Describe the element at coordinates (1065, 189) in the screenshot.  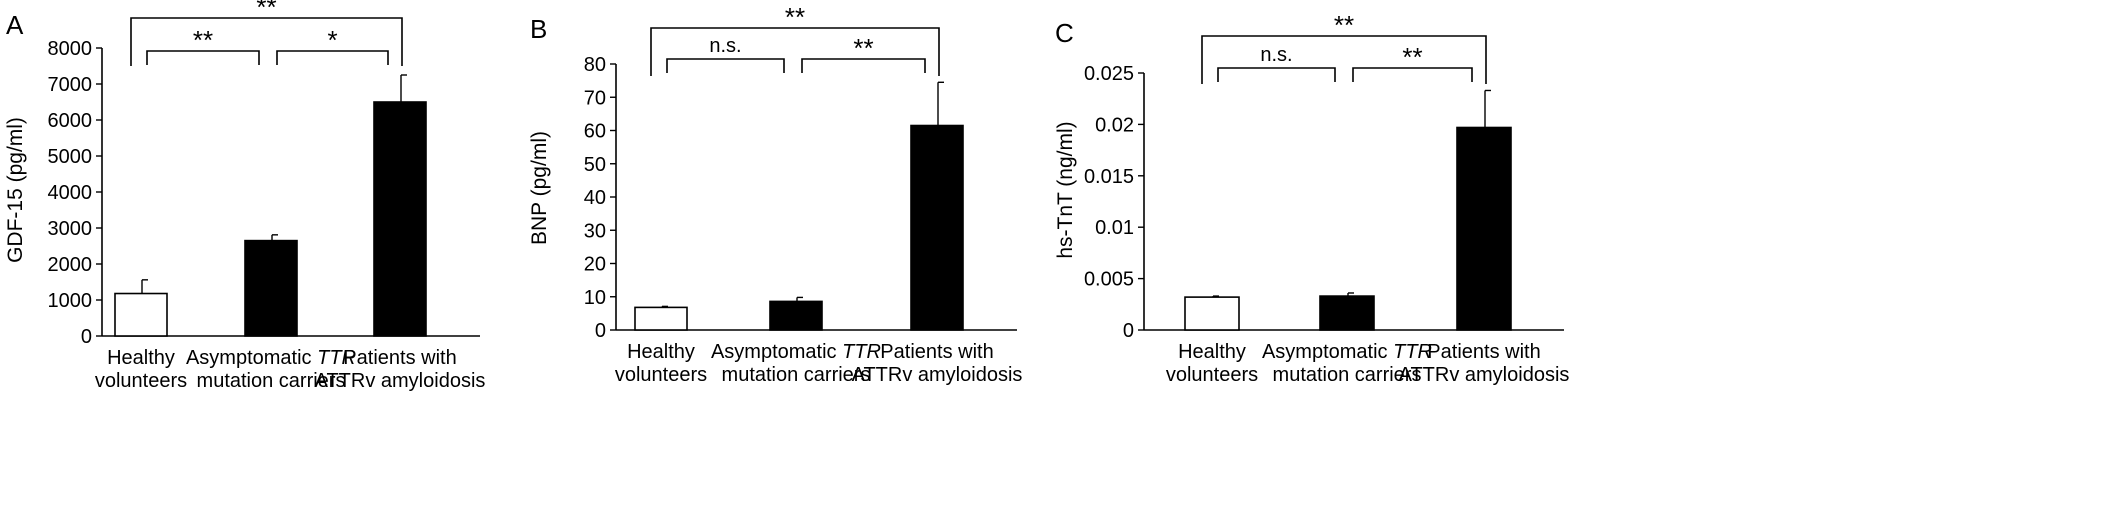
I see `y-axis-label: hs-TnT (ng/ml)` at that location.